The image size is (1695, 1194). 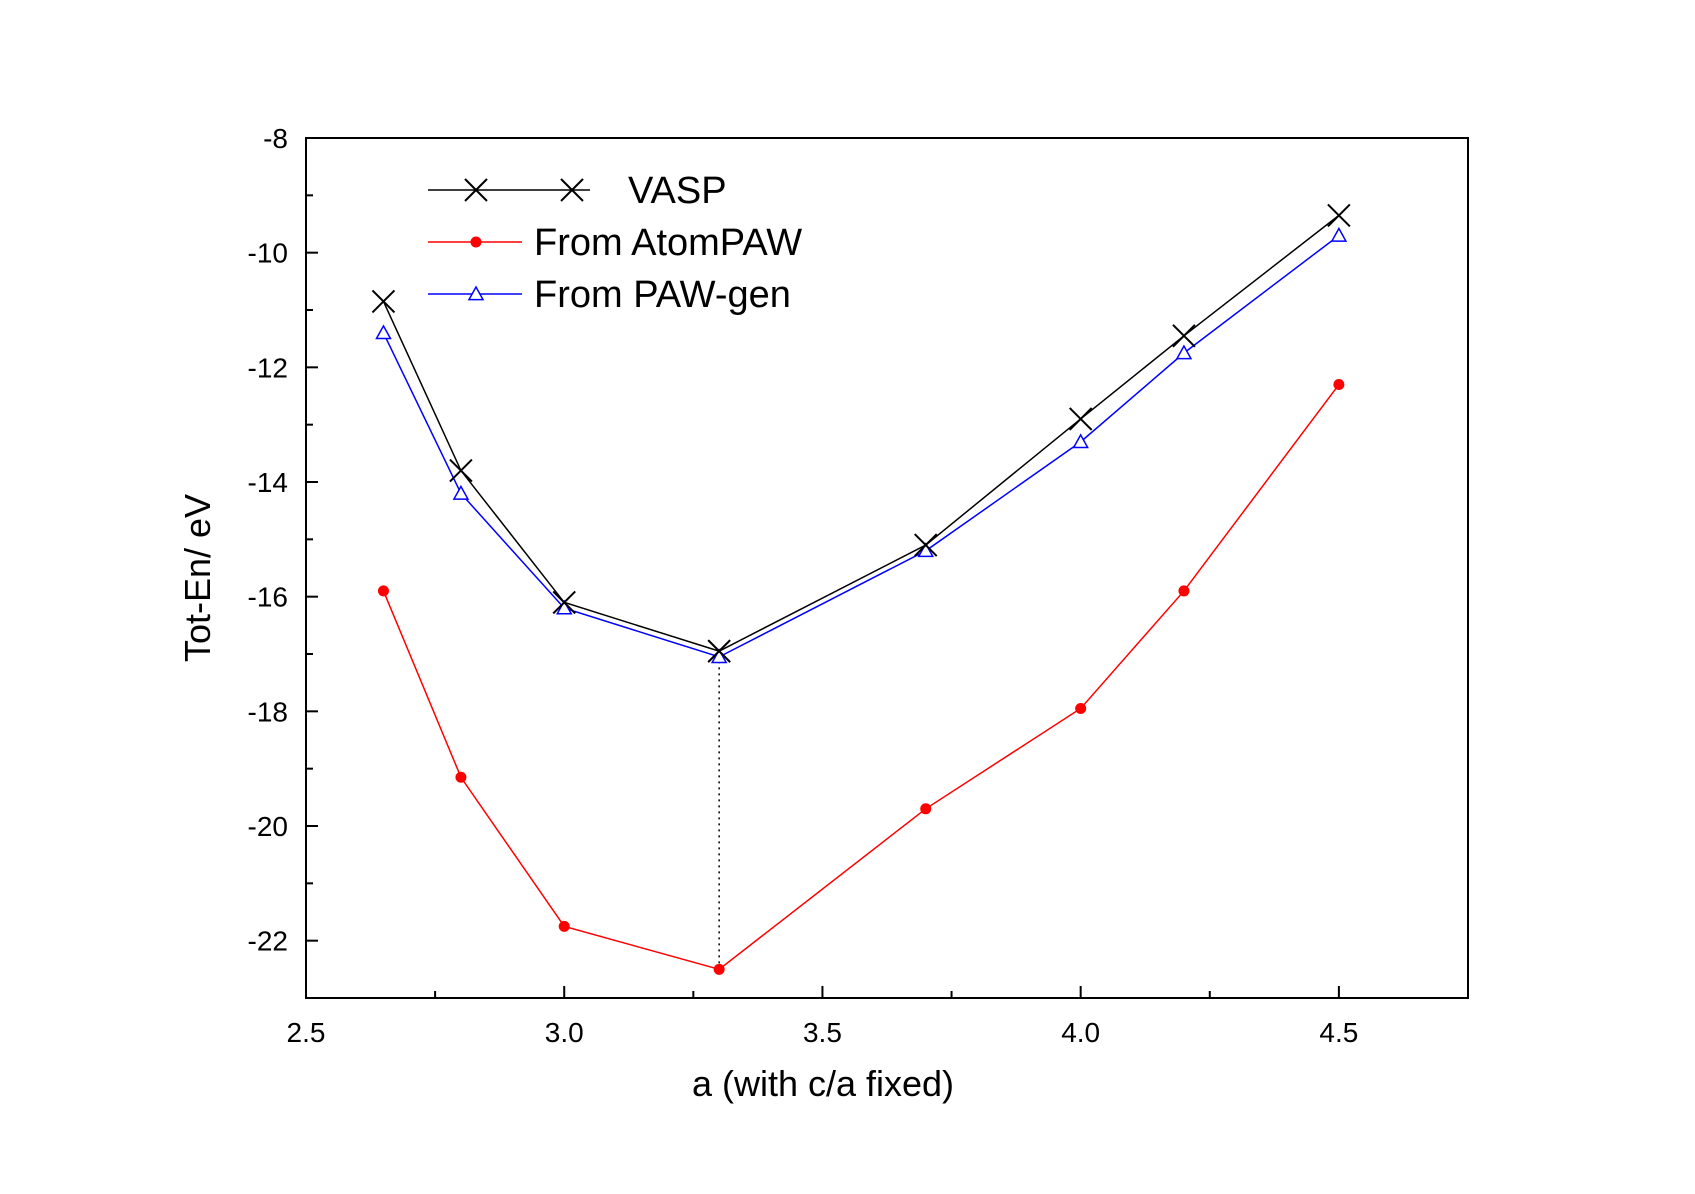 I want to click on x-tick-label: 2.5, so click(x=306, y=1032).